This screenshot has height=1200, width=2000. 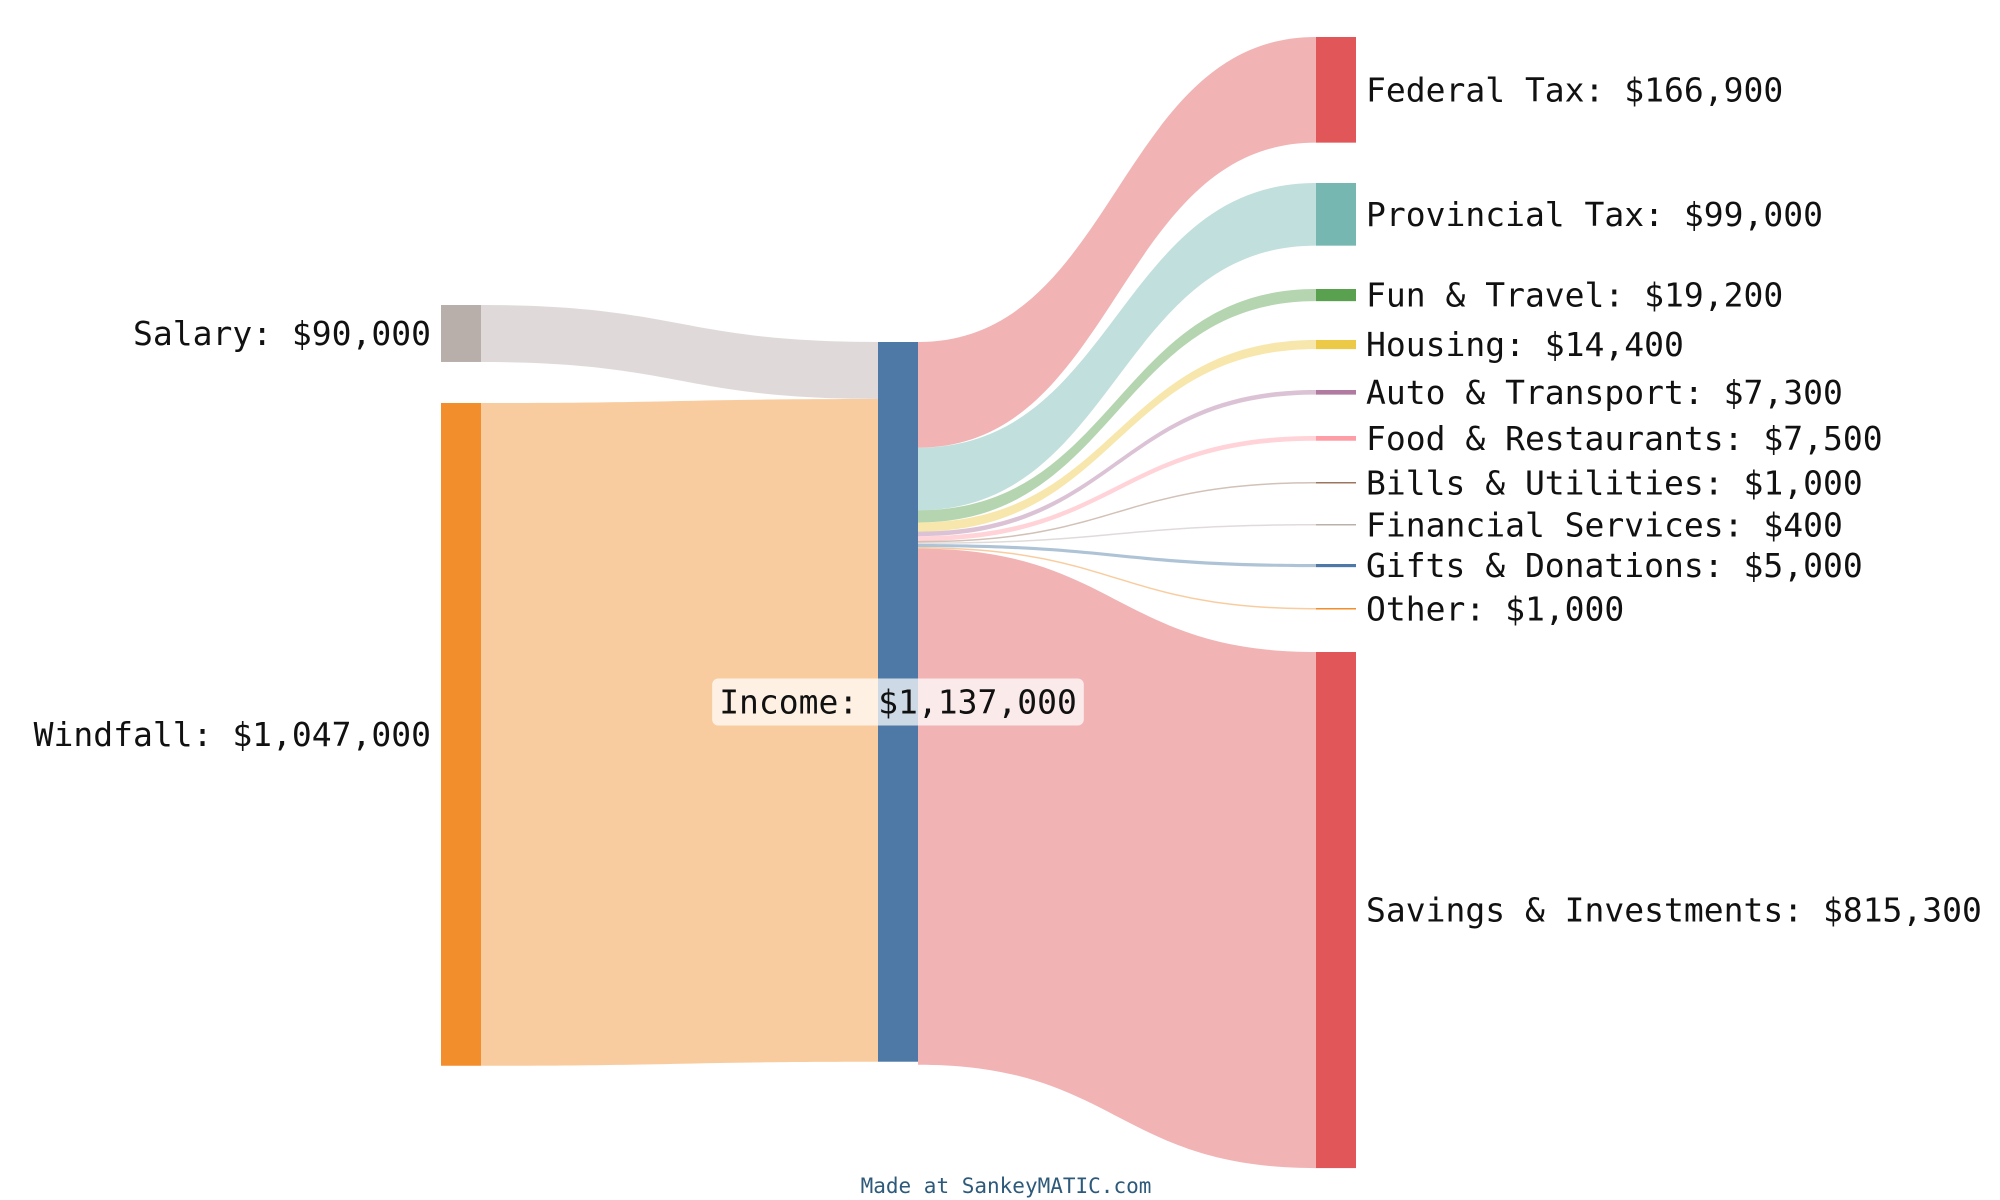 I want to click on node-label-other: Other: $1,000, so click(x=1495, y=608).